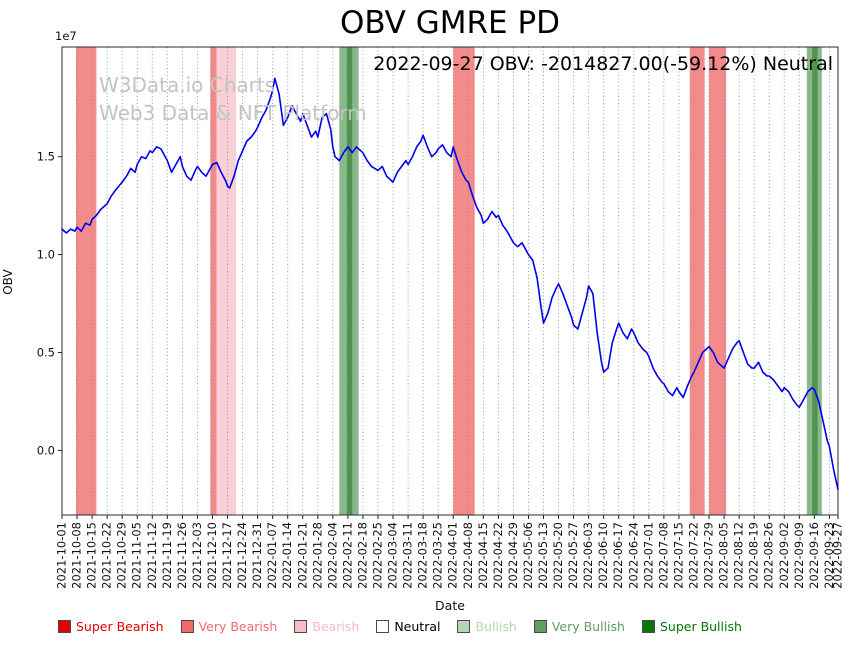 Image resolution: width=855 pixels, height=646 pixels. Describe the element at coordinates (233, 113) in the screenshot. I see `watermark-line2: Web3 Data & NFT Platform` at that location.